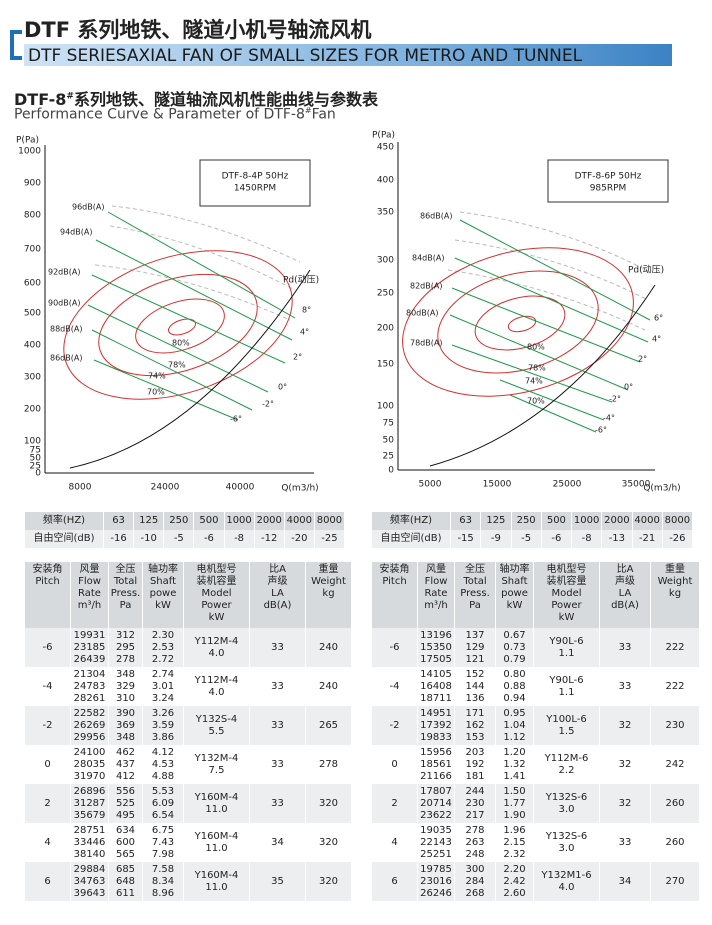 The height and width of the screenshot is (925, 712). What do you see at coordinates (475, 764) in the screenshot?
I see `press: 192` at bounding box center [475, 764].